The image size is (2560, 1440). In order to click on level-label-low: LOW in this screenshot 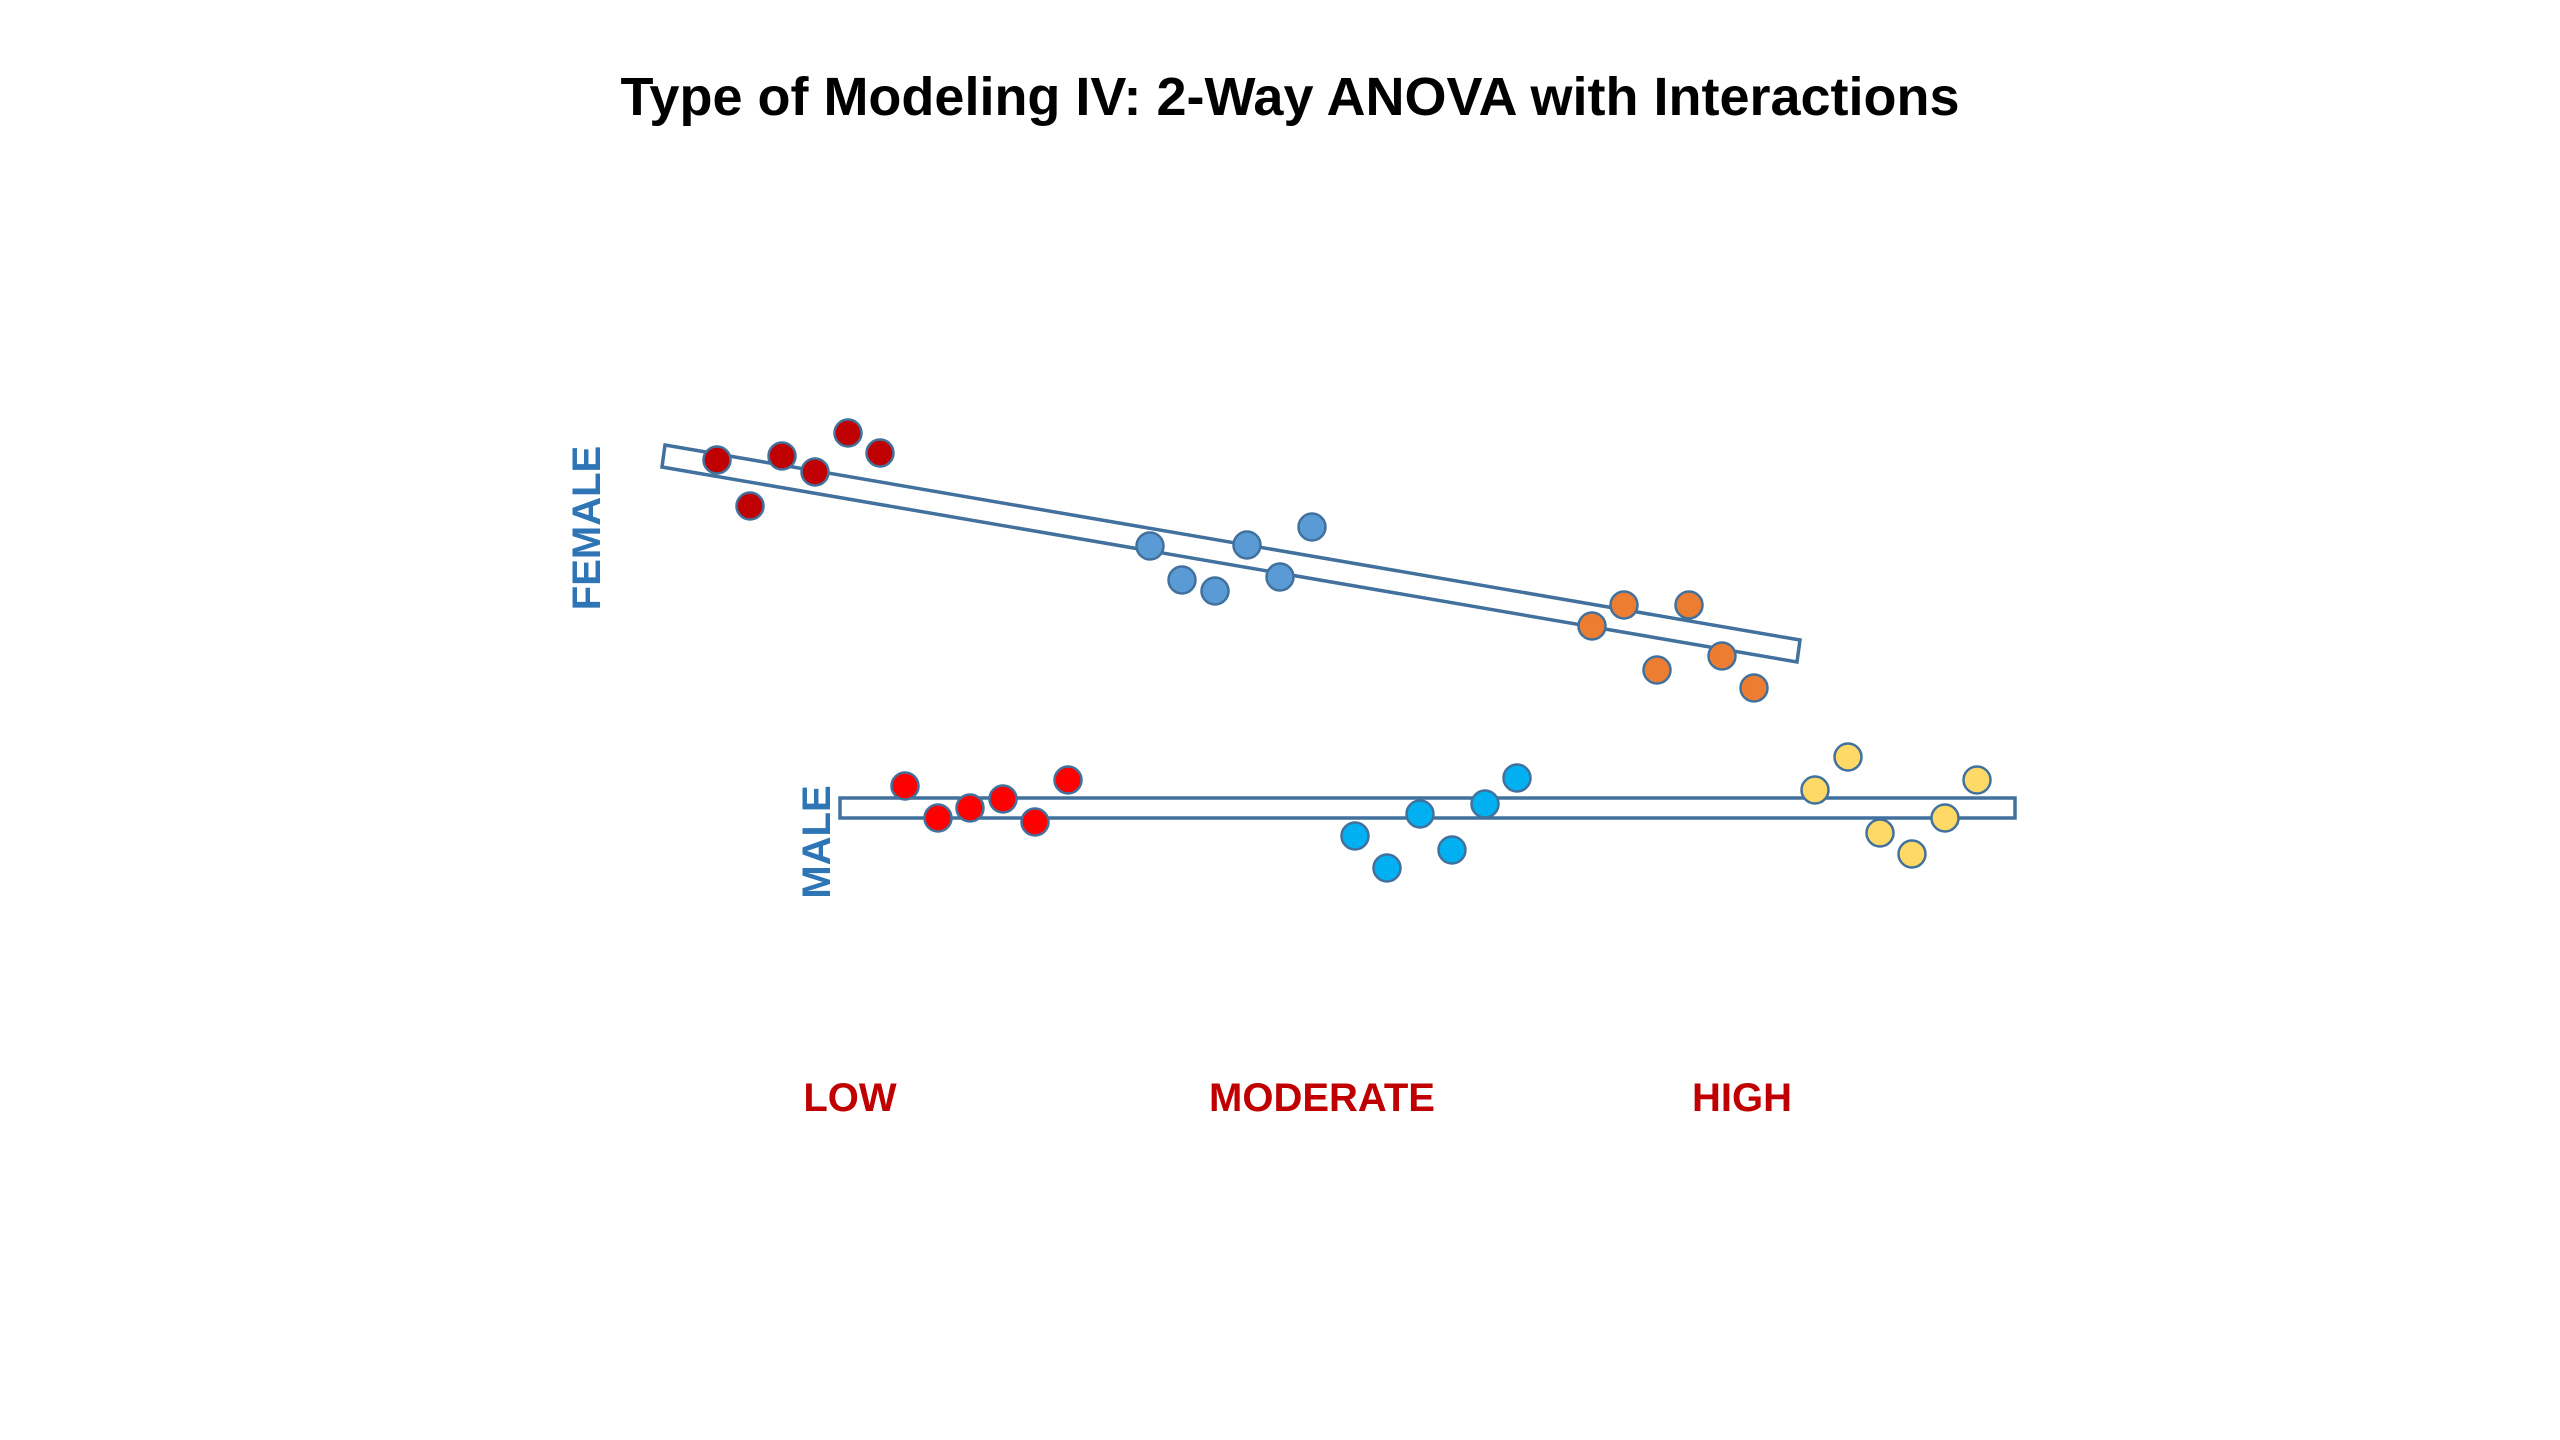, I will do `click(850, 1098)`.